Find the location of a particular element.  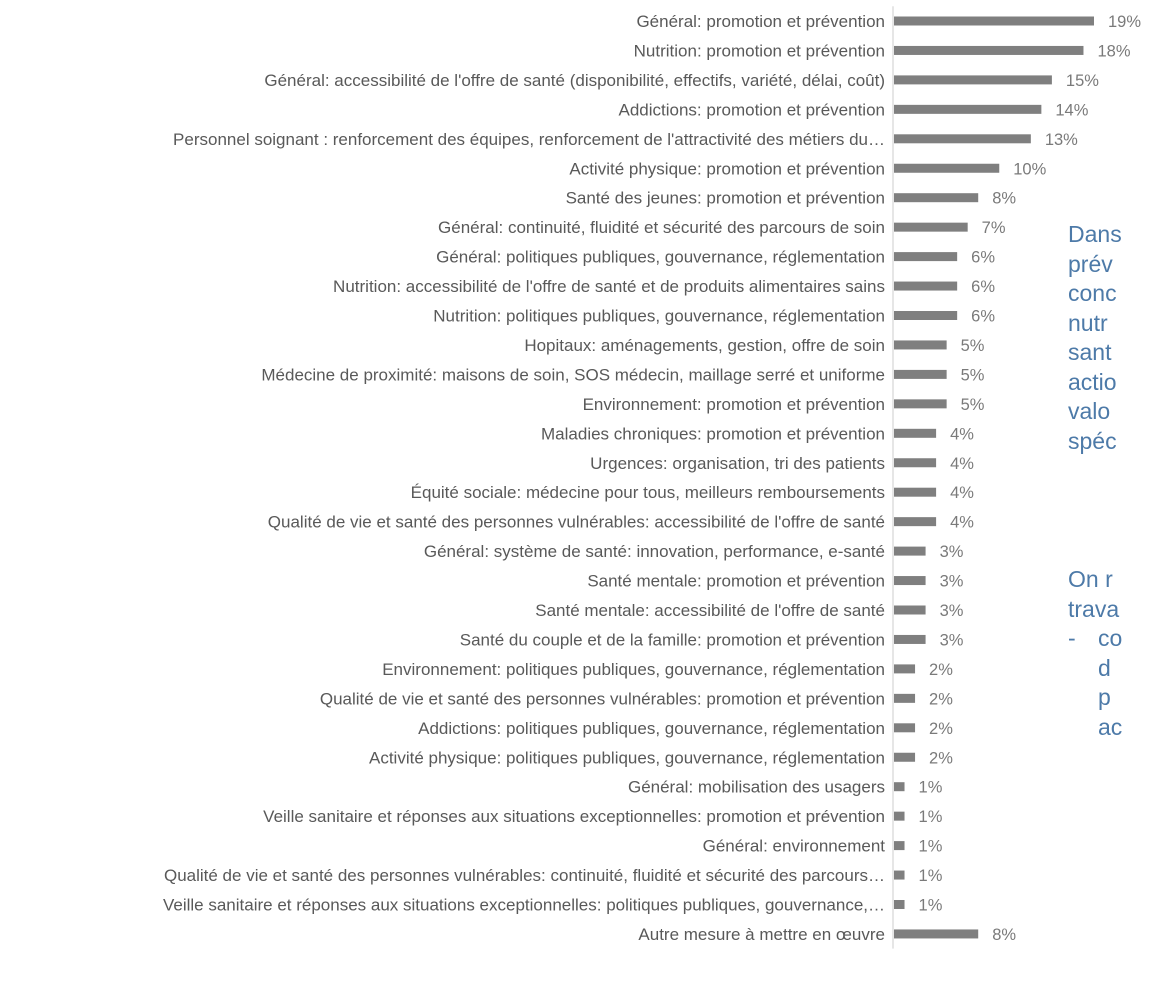

side-text-line: spéc is located at coordinates (1092, 440).